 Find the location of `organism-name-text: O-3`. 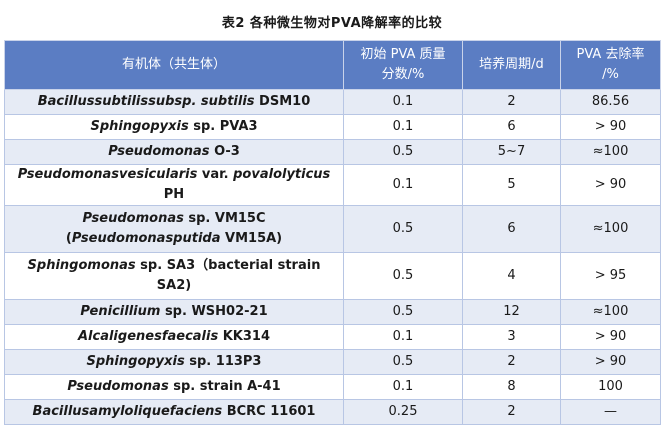

organism-name-text: O-3 is located at coordinates (224, 151).